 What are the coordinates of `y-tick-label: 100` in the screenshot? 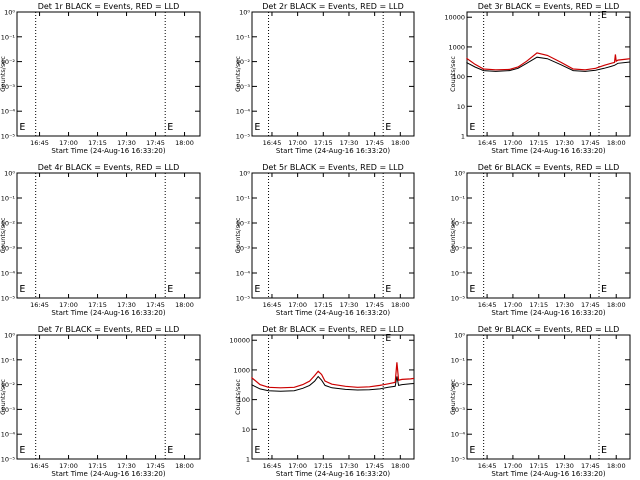 It's located at (244, 400).